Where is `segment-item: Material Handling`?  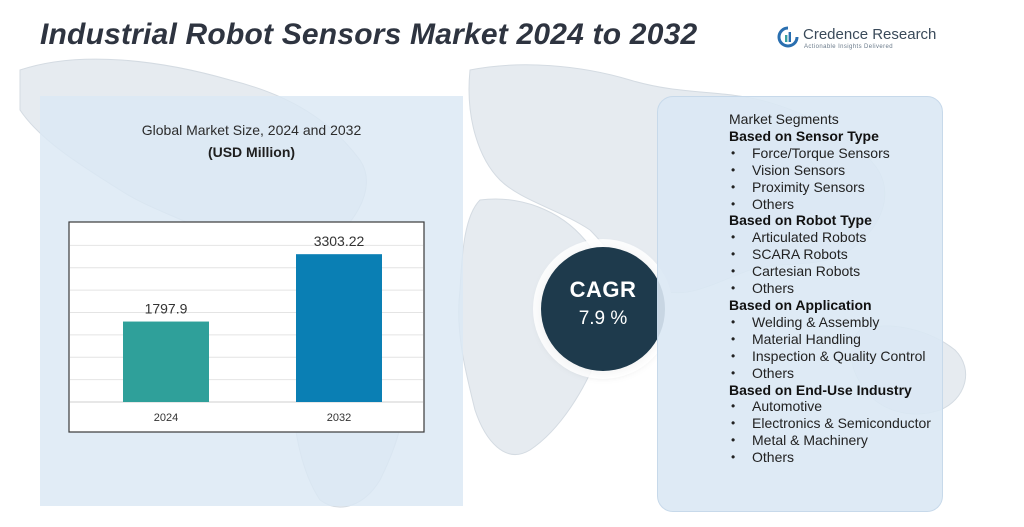
segment-item: Material Handling is located at coordinates (834, 339).